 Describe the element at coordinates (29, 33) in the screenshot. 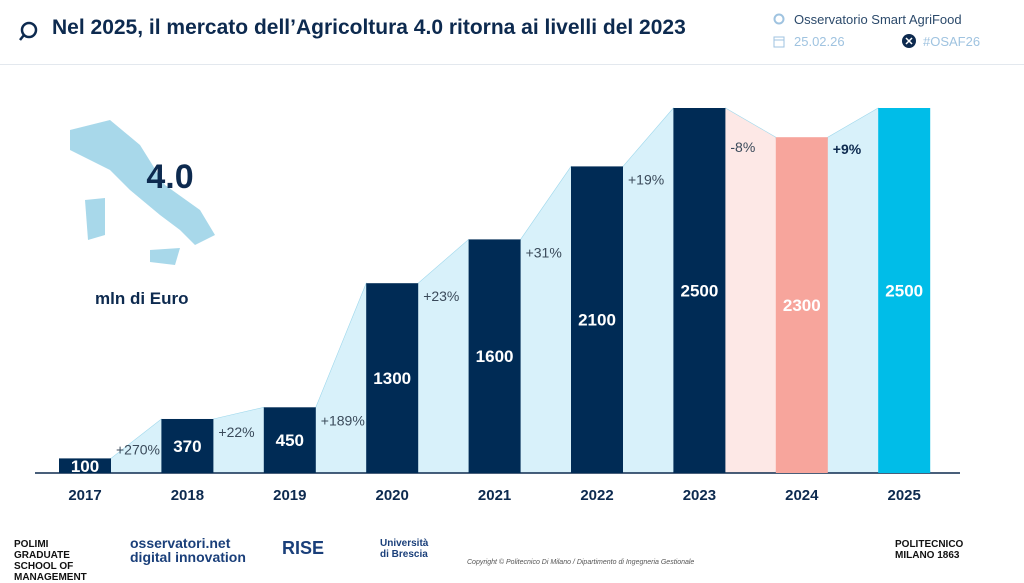

I see `observatory-logo-icon` at that location.